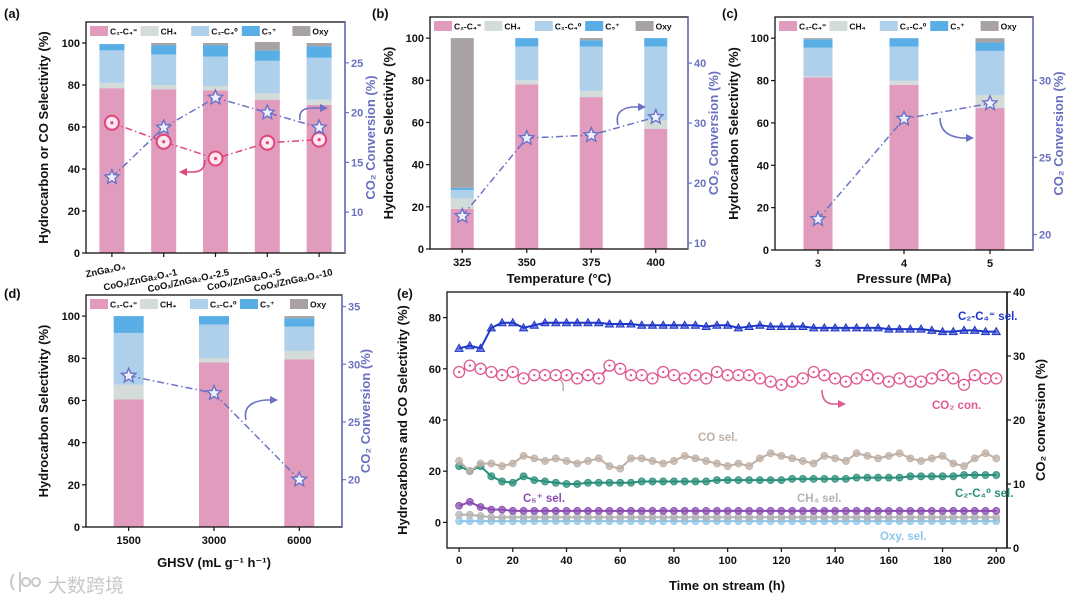 This screenshot has height=603, width=1080. I want to click on bar-c5-znga2o4, so click(112, 47).